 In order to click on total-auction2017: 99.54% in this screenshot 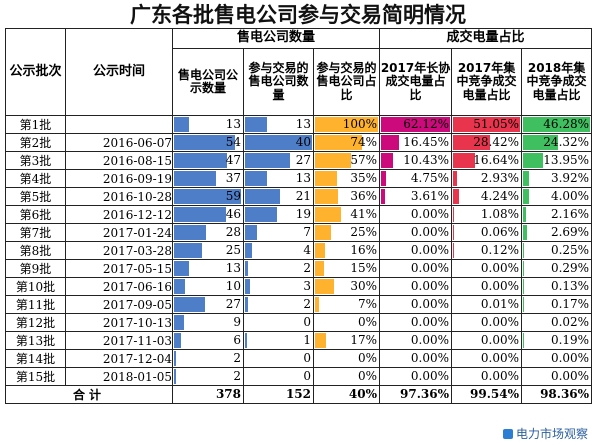, I will do `click(487, 394)`.